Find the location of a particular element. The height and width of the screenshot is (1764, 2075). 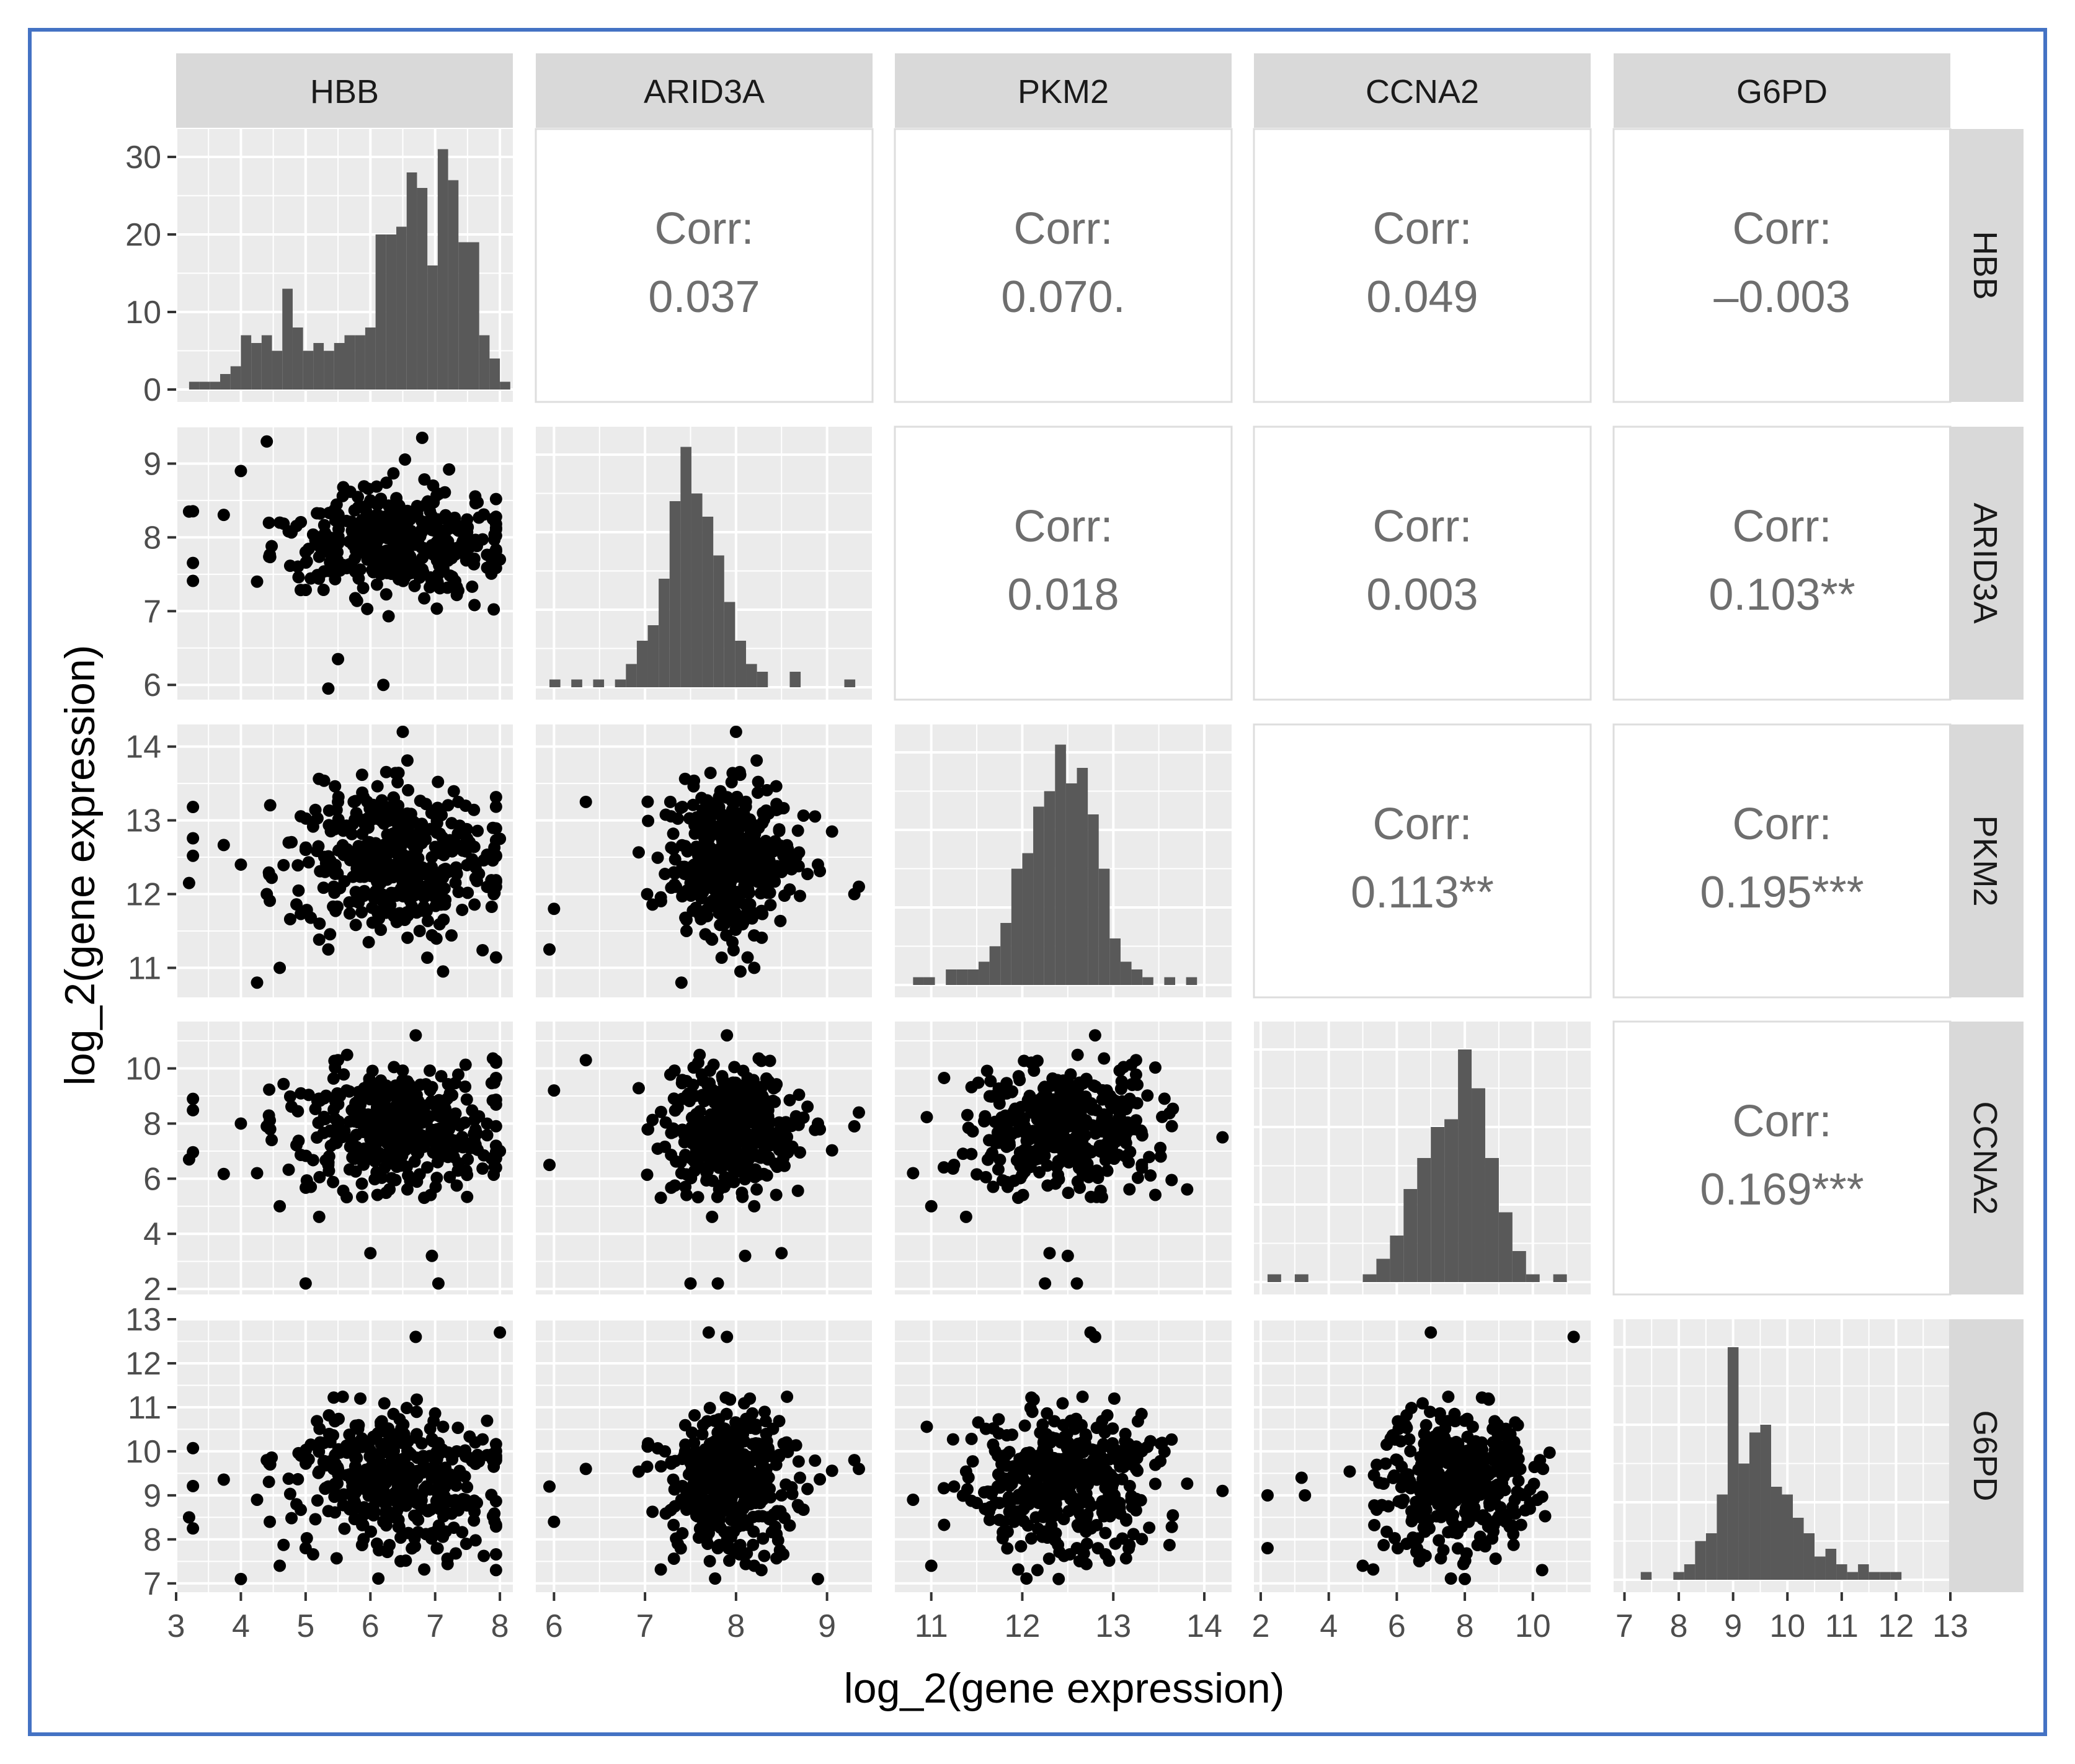

x-tick-label: 9 is located at coordinates (827, 1626).